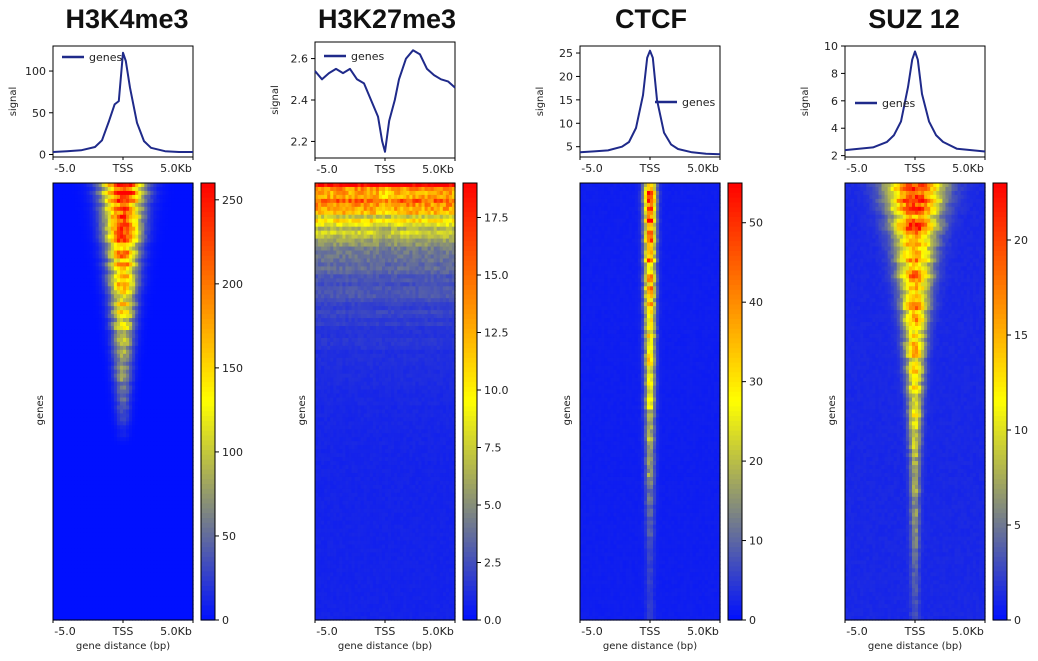 The height and width of the screenshot is (661, 1038). I want to click on profile-ytick-label: 100, so click(35, 71).